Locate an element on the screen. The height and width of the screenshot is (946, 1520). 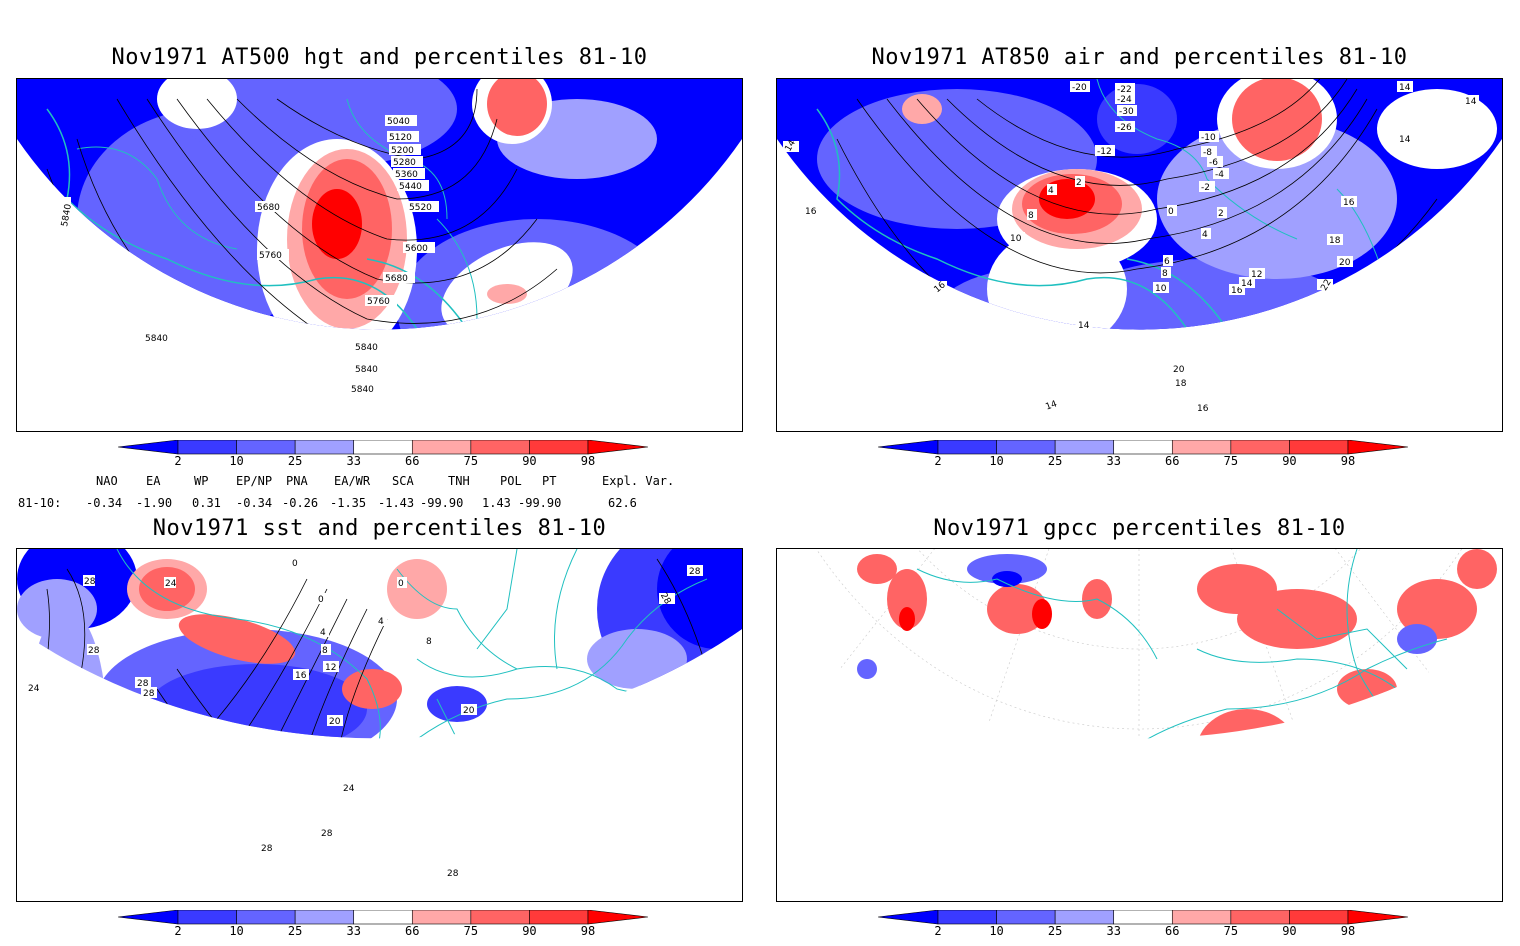
value-expl-var: 62.6 is located at coordinates (622, 503).